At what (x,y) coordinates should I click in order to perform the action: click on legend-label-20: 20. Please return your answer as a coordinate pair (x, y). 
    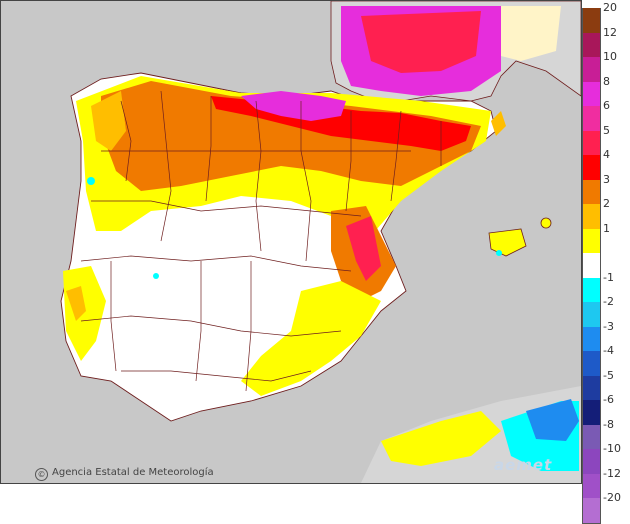
    Looking at the image, I should click on (610, 7).